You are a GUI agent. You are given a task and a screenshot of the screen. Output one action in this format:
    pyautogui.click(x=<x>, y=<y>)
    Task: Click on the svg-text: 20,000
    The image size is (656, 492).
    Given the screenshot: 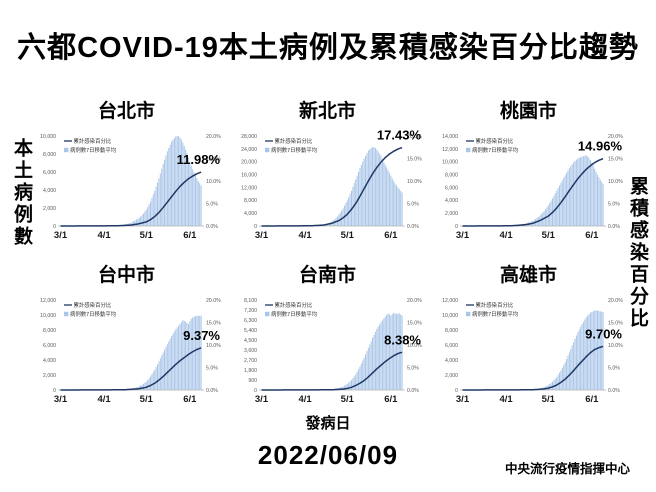 What is the action you would take?
    pyautogui.click(x=249, y=163)
    